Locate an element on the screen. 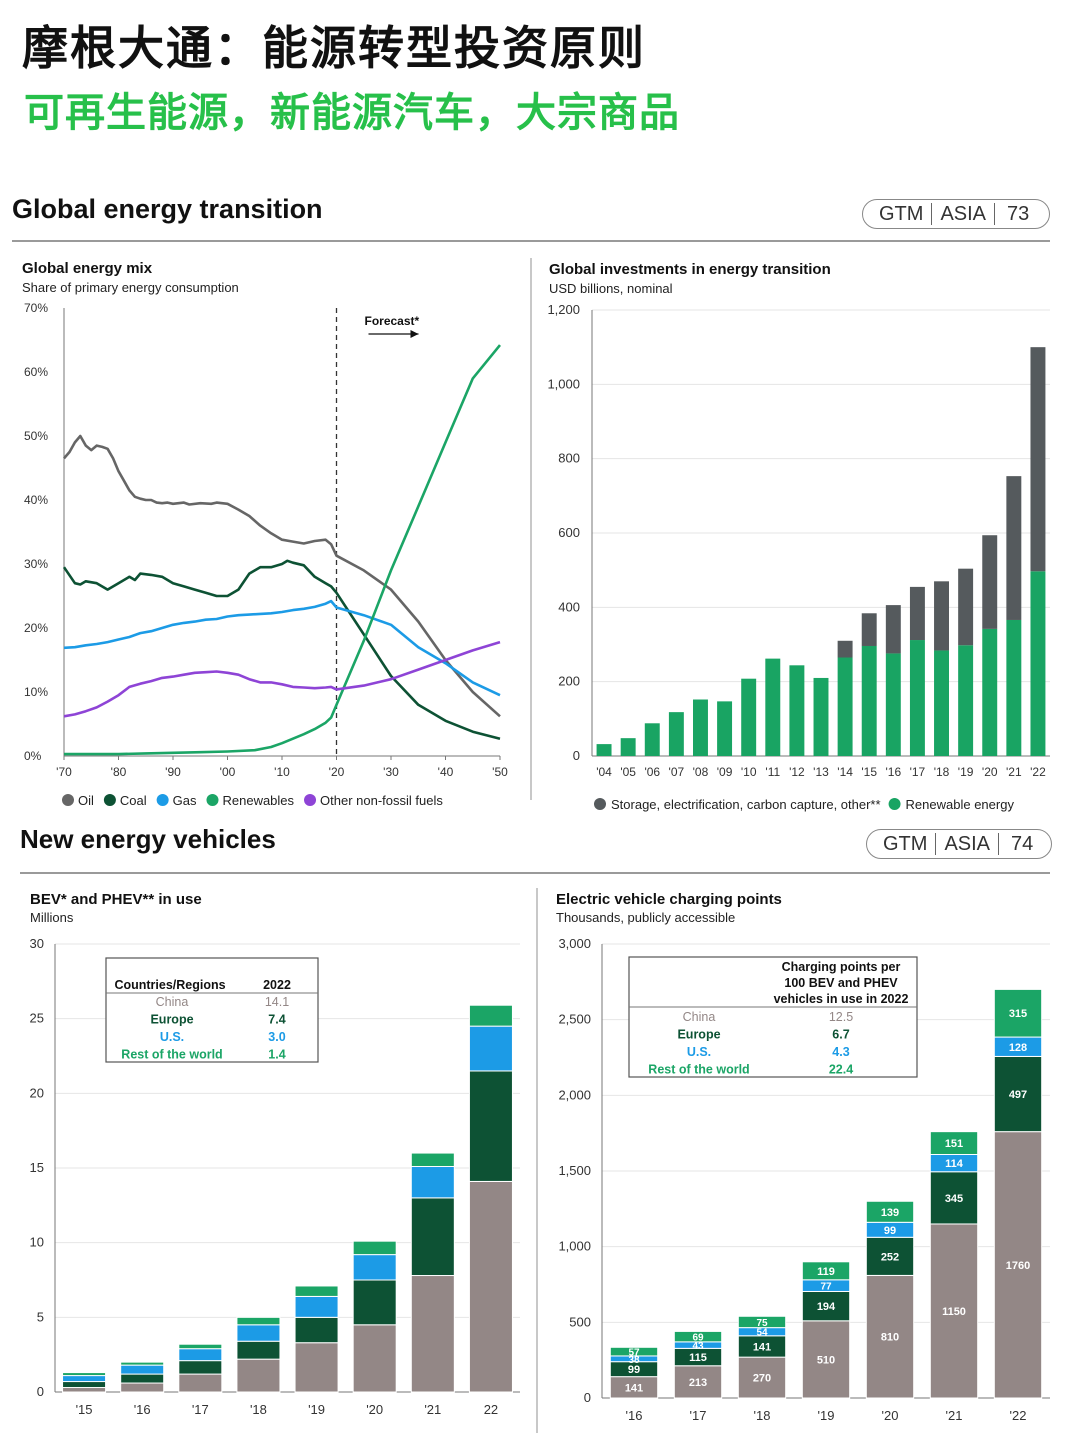 The height and width of the screenshot is (1443, 1080). data-label: 54 is located at coordinates (762, 1333).